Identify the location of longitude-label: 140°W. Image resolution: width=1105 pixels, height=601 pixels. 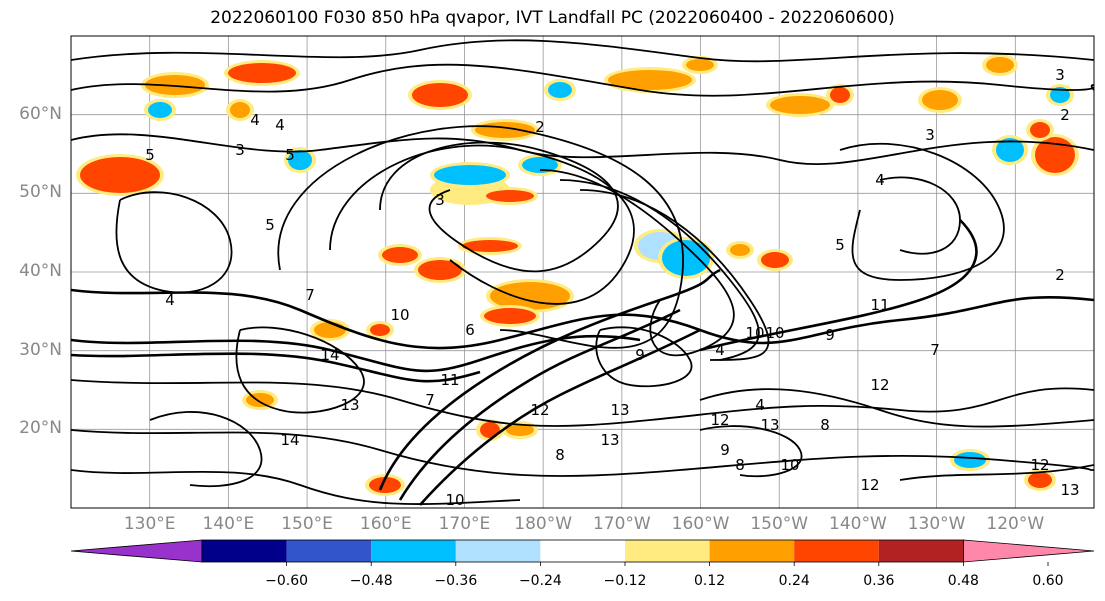
(858, 524).